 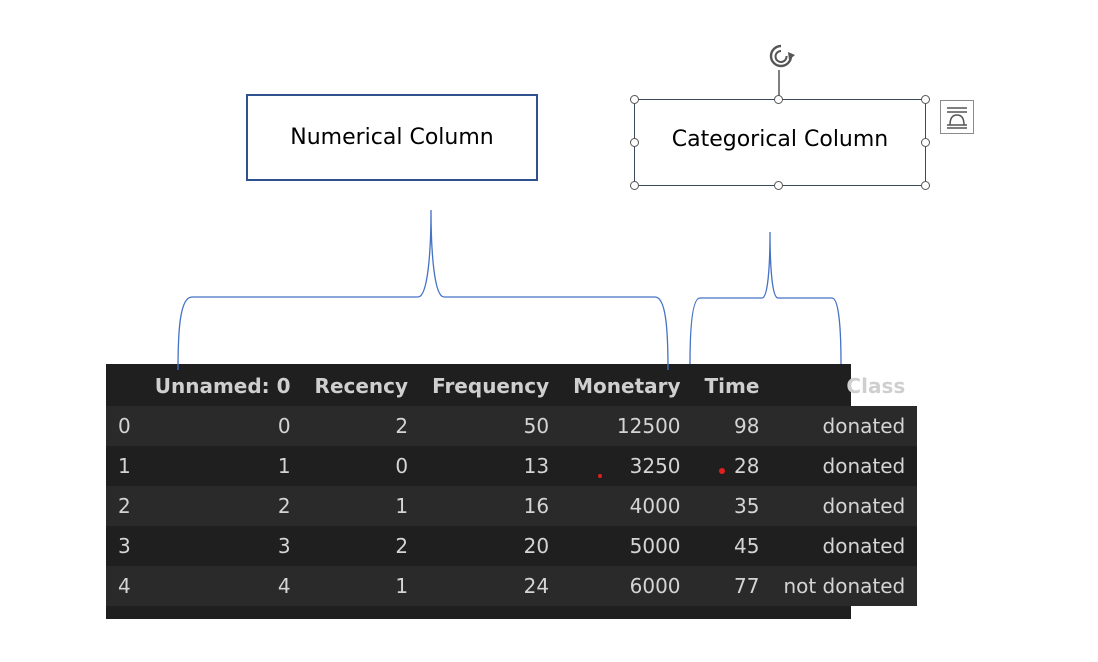 What do you see at coordinates (222, 546) in the screenshot?
I see `cell-unnamed: 3` at bounding box center [222, 546].